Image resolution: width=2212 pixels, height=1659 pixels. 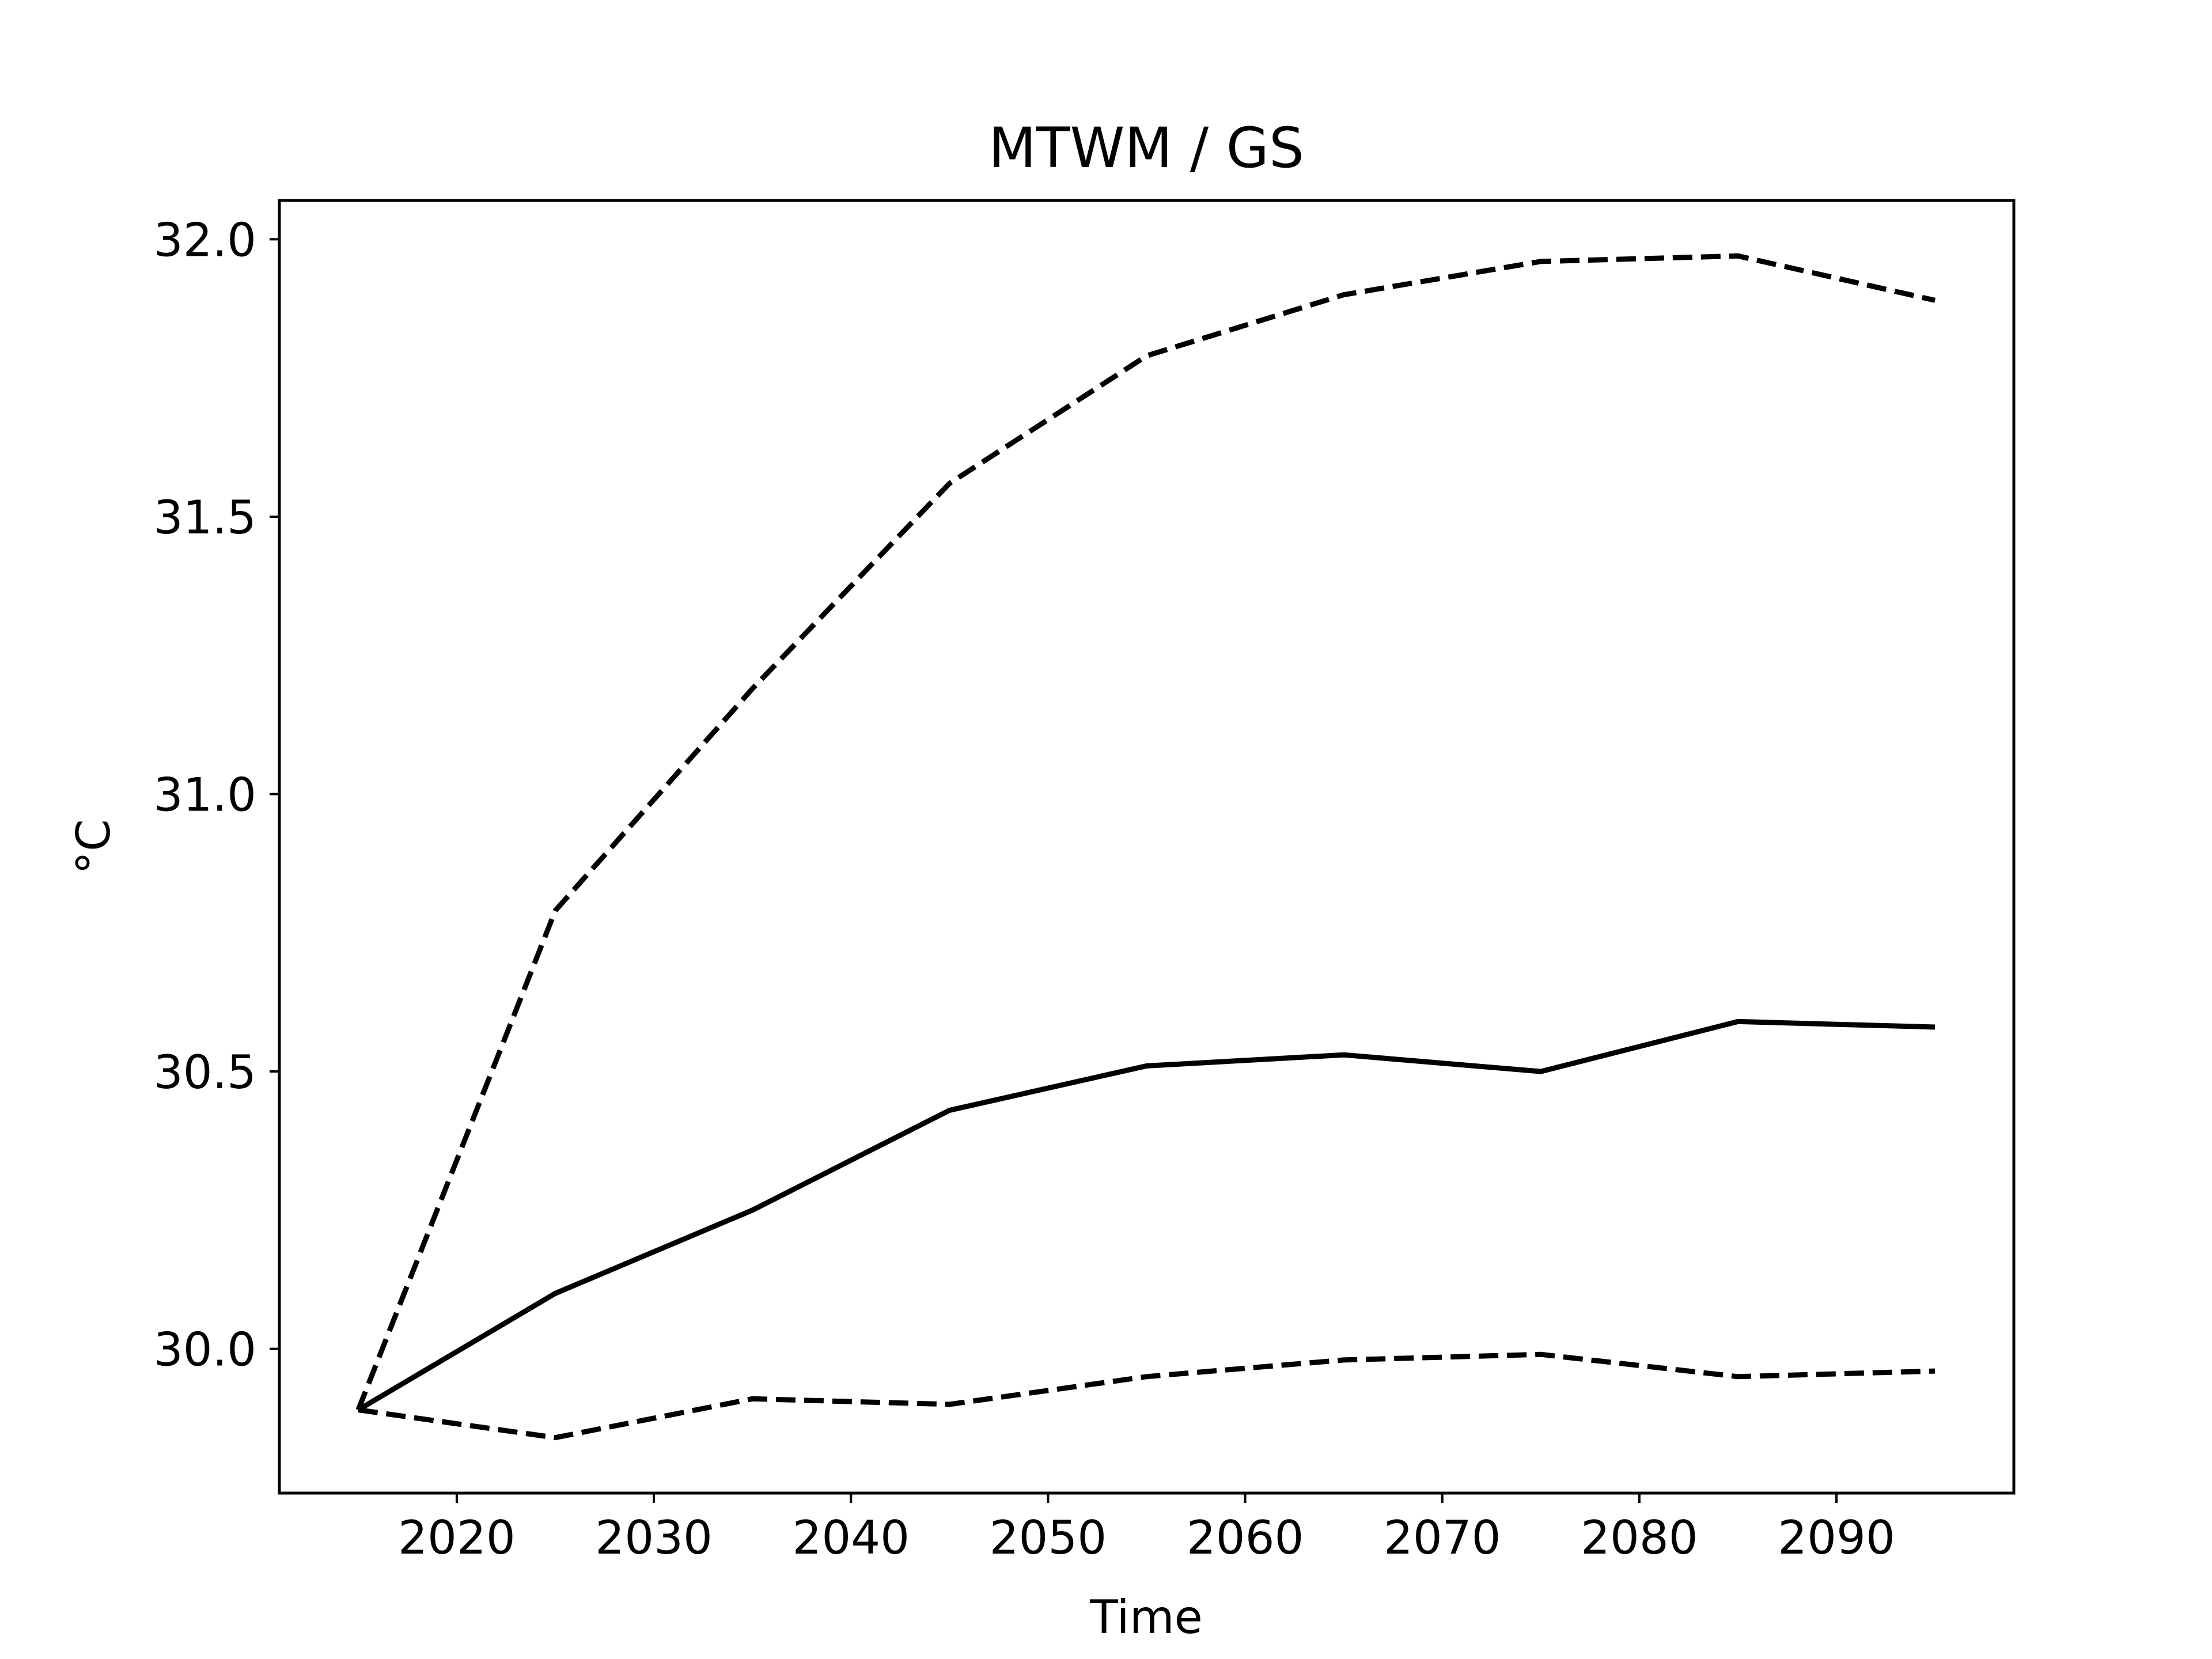 What do you see at coordinates (1146, 1529) in the screenshot?
I see `x-axis: 2020 2030 2040 2050 2060 2070 2080 2090` at bounding box center [1146, 1529].